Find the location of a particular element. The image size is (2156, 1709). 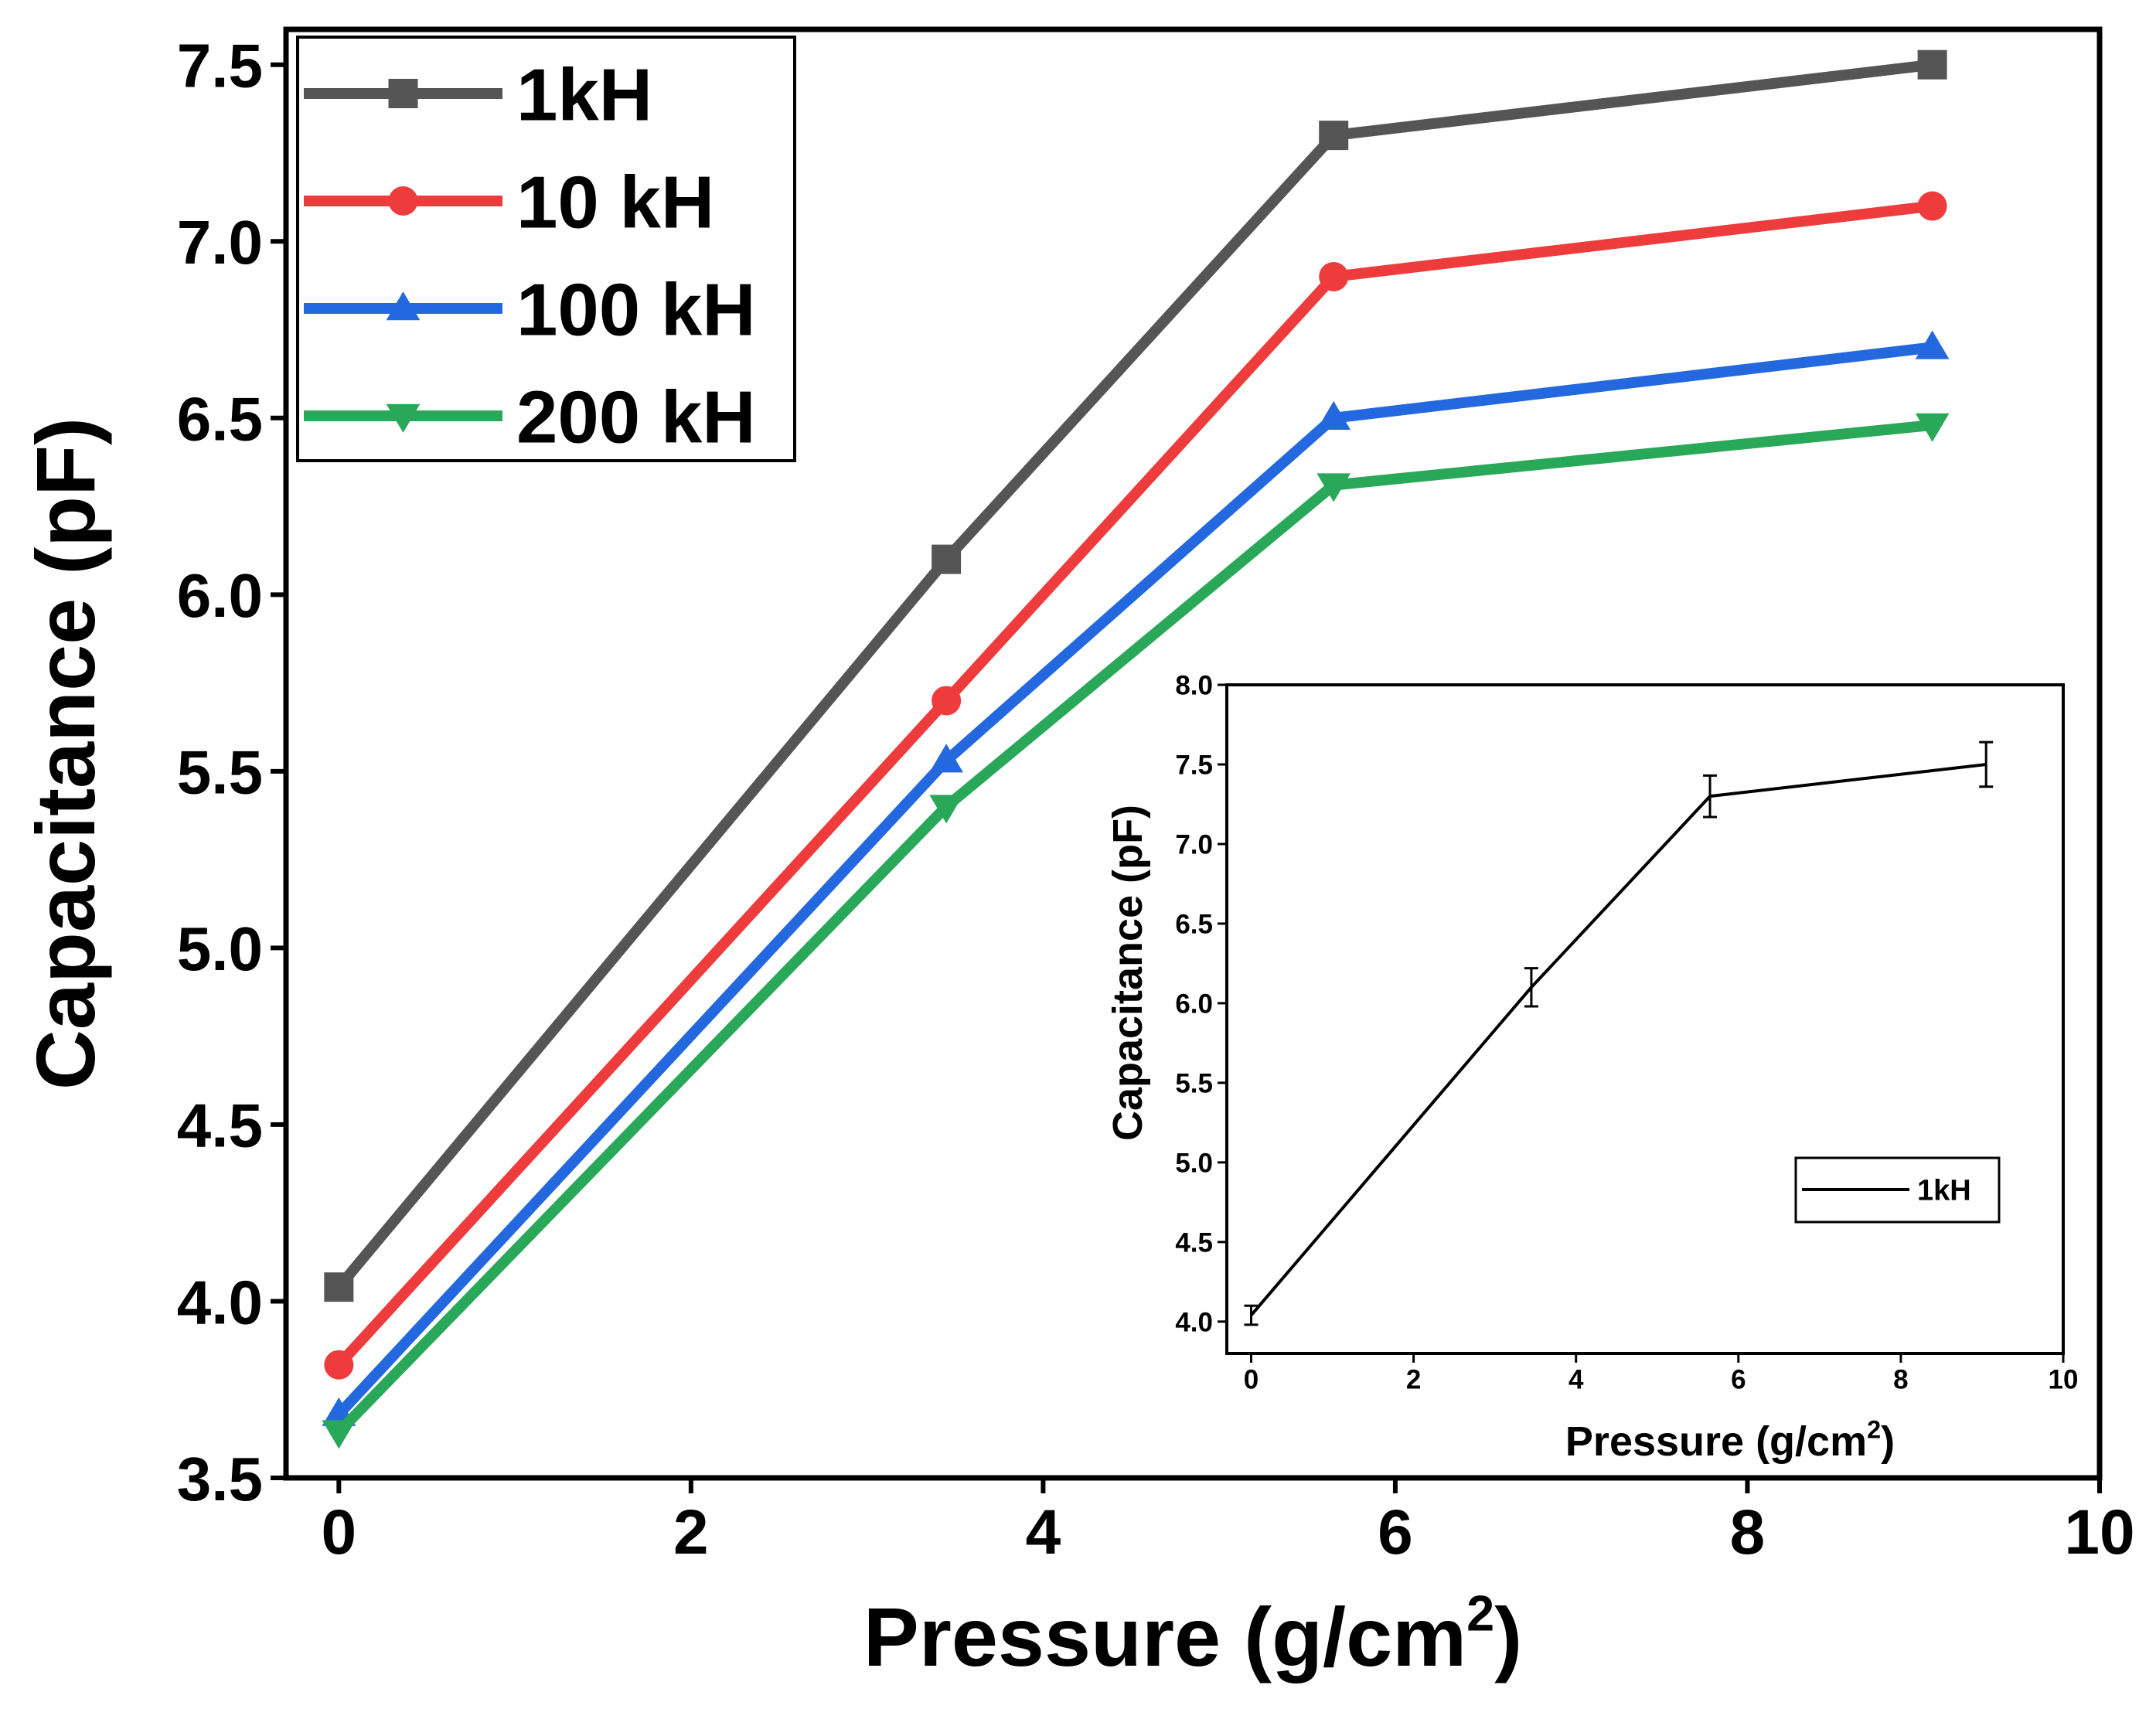

inset-y-tick-label: 7.0 is located at coordinates (1194, 845).